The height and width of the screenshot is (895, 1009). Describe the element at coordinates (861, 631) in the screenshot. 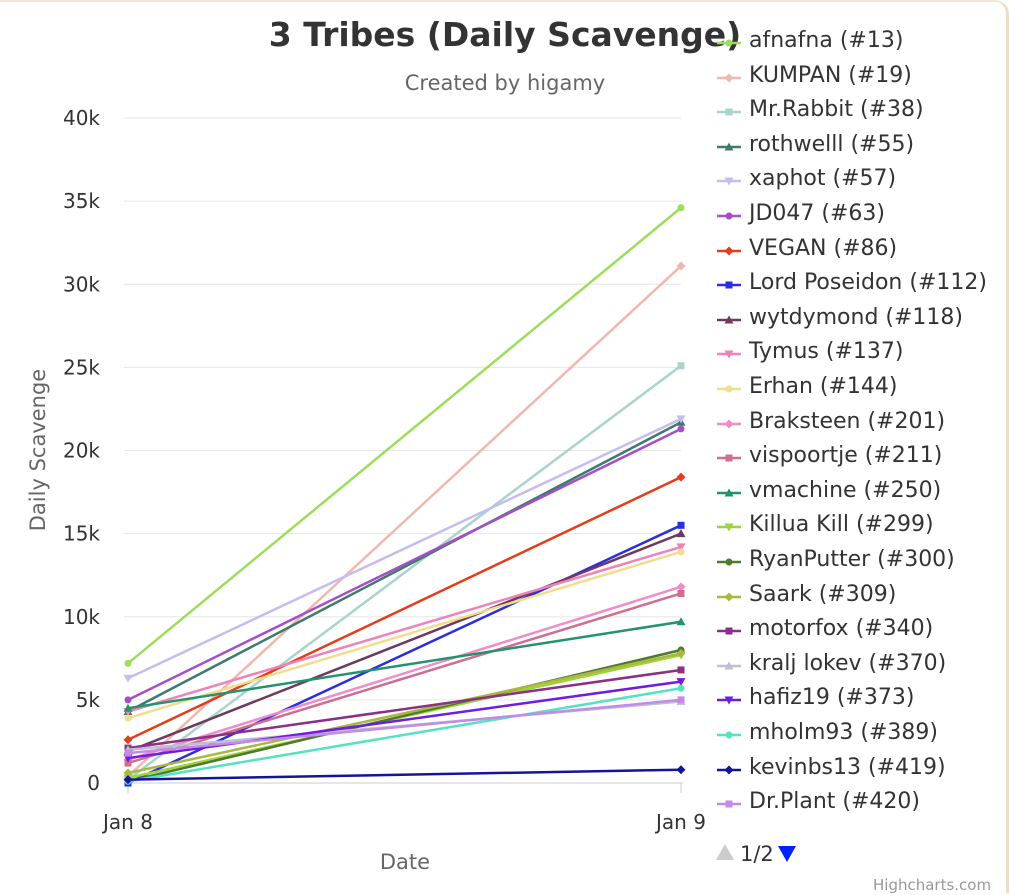

I see `legend-item: motorfox (#340)` at that location.